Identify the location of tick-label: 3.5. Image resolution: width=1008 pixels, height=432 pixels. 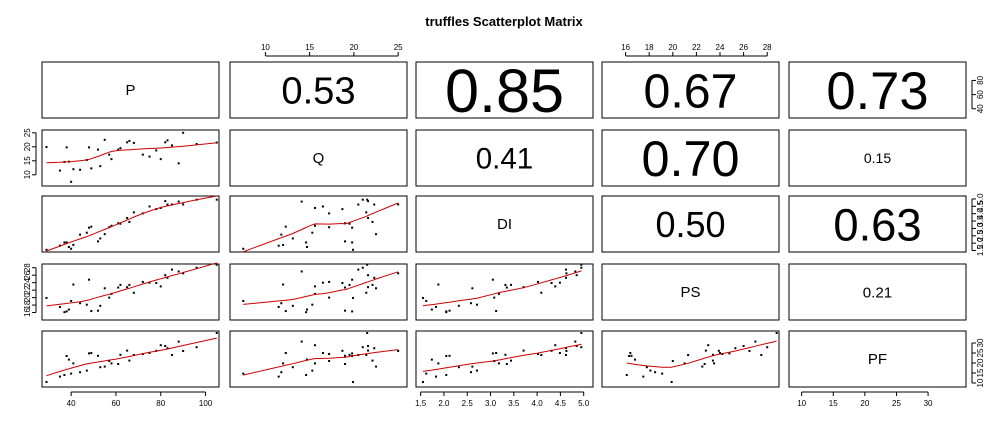
(514, 403).